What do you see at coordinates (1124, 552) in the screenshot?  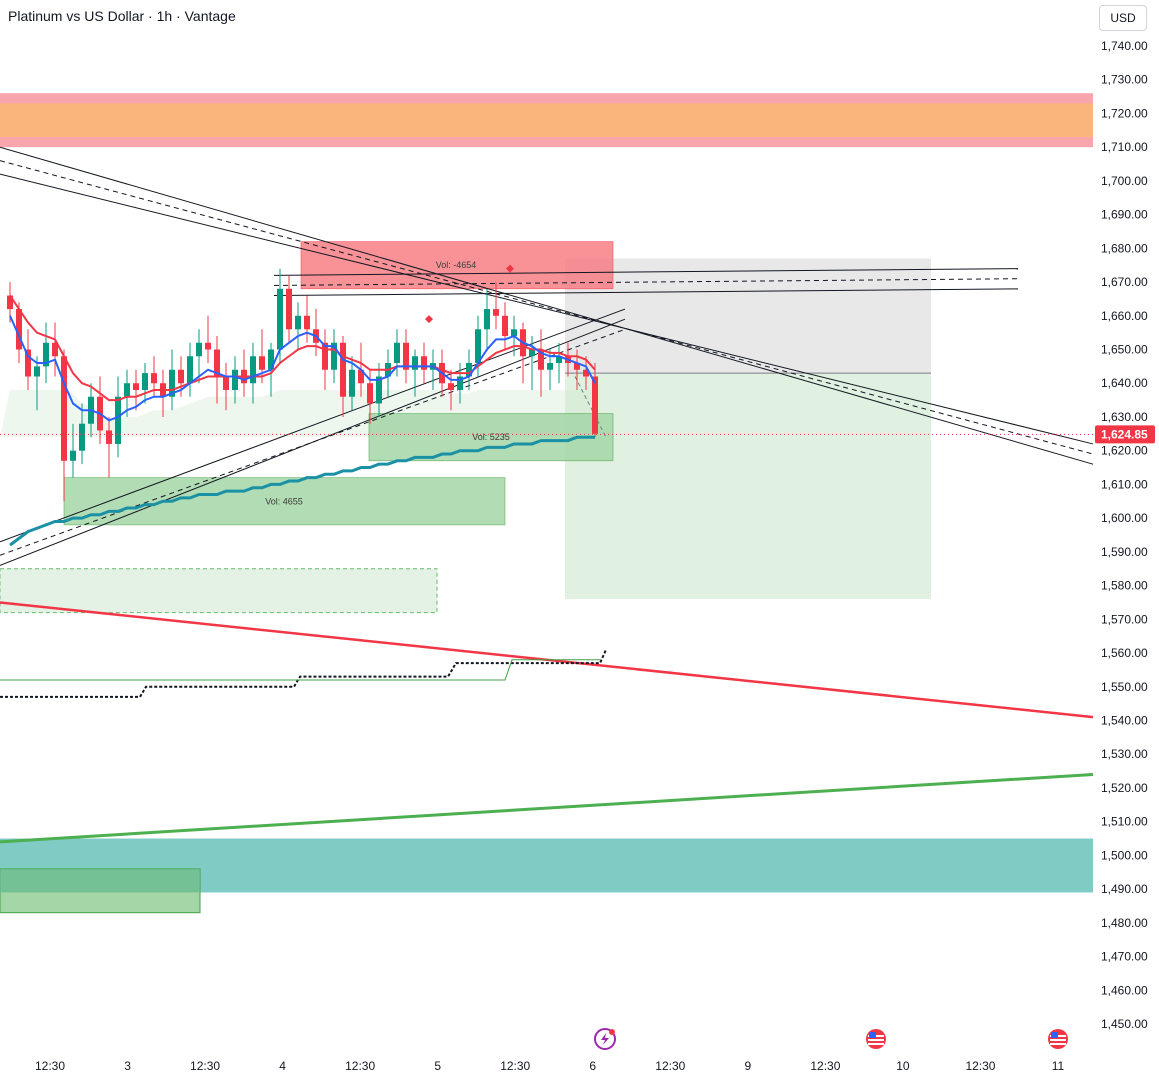 I see `y-axis-tick-label: 1,590.00` at bounding box center [1124, 552].